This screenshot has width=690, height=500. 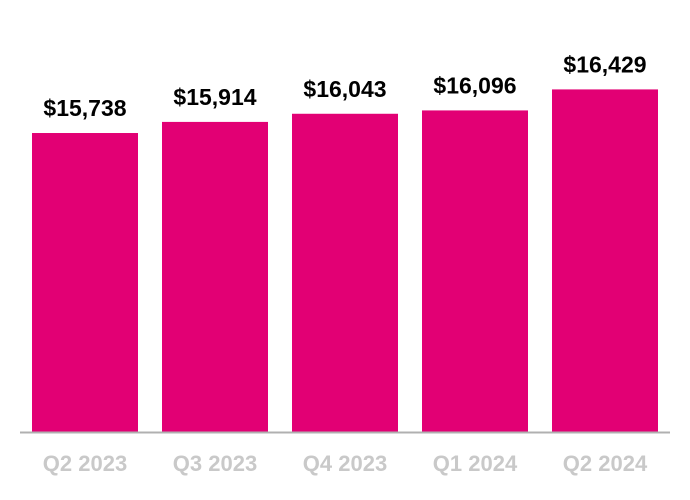 I want to click on x-tick-label: Q4 2023, so click(x=345, y=463).